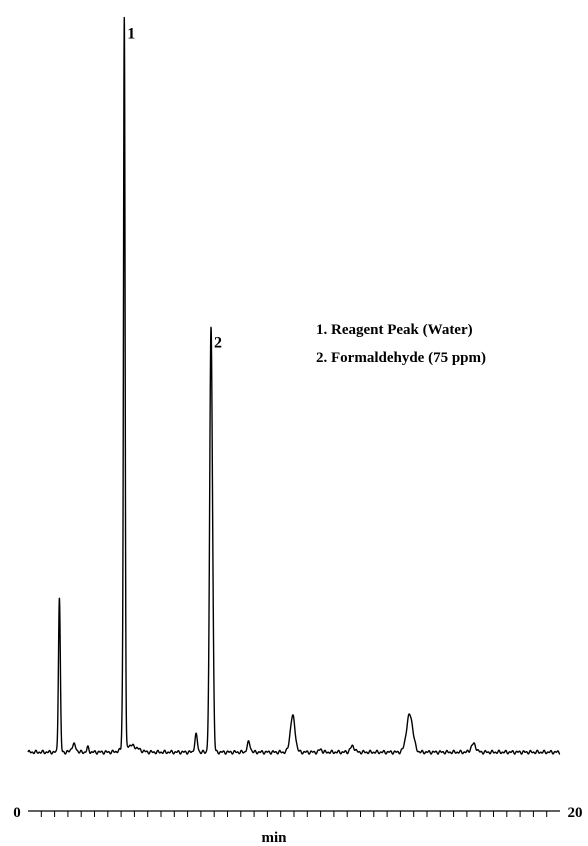 This screenshot has width=588, height=846. What do you see at coordinates (218, 342) in the screenshot?
I see `peak-label-2: 2` at bounding box center [218, 342].